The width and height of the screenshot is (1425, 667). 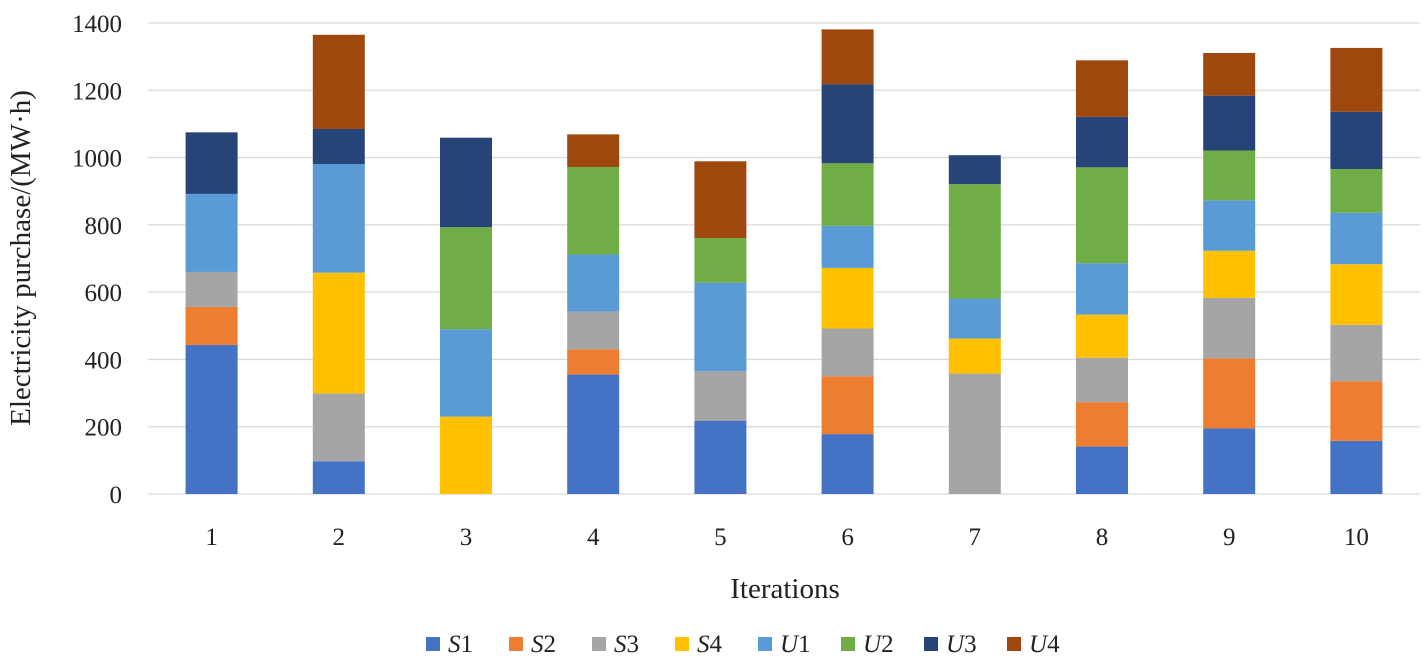 What do you see at coordinates (765, 644) in the screenshot?
I see `legend-swatch-u1` at bounding box center [765, 644].